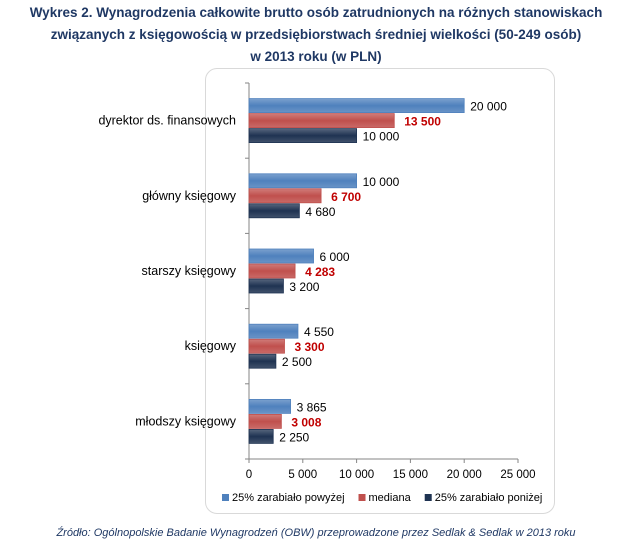 The height and width of the screenshot is (551, 632). I want to click on data-label: 20 000, so click(488, 107).